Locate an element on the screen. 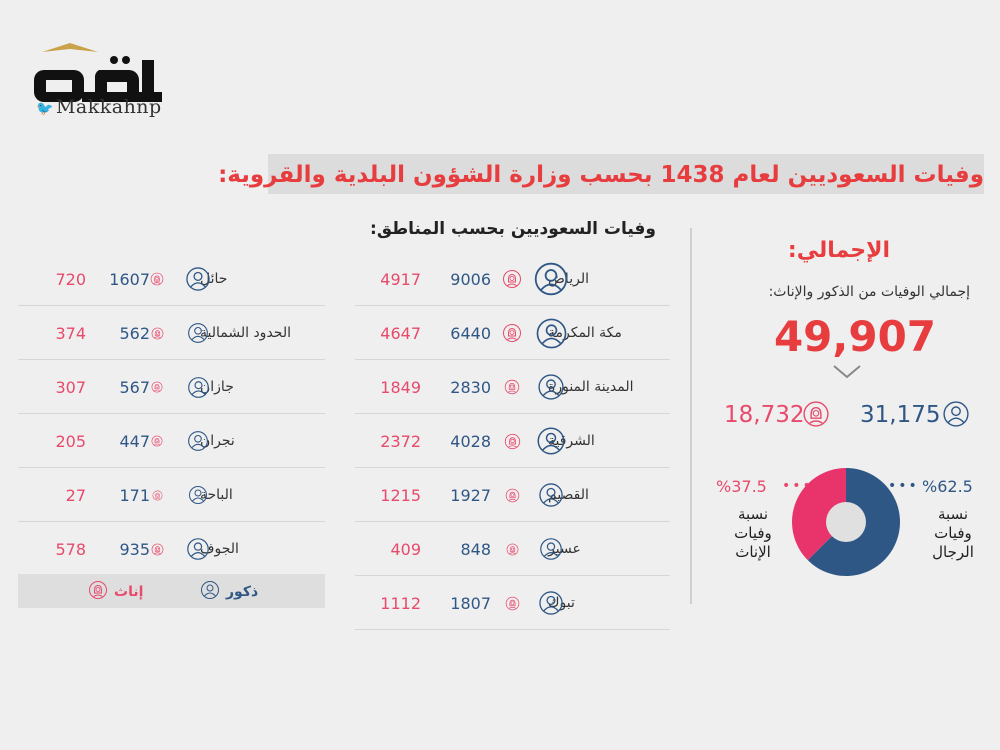 This screenshot has height=750, width=1000. male-count: 848 is located at coordinates (475, 549).